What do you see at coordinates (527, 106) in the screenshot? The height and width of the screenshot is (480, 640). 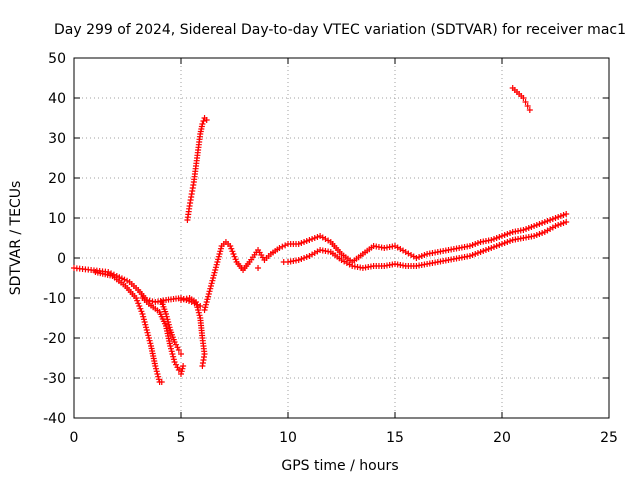 I see `data-point-track-i` at bounding box center [527, 106].